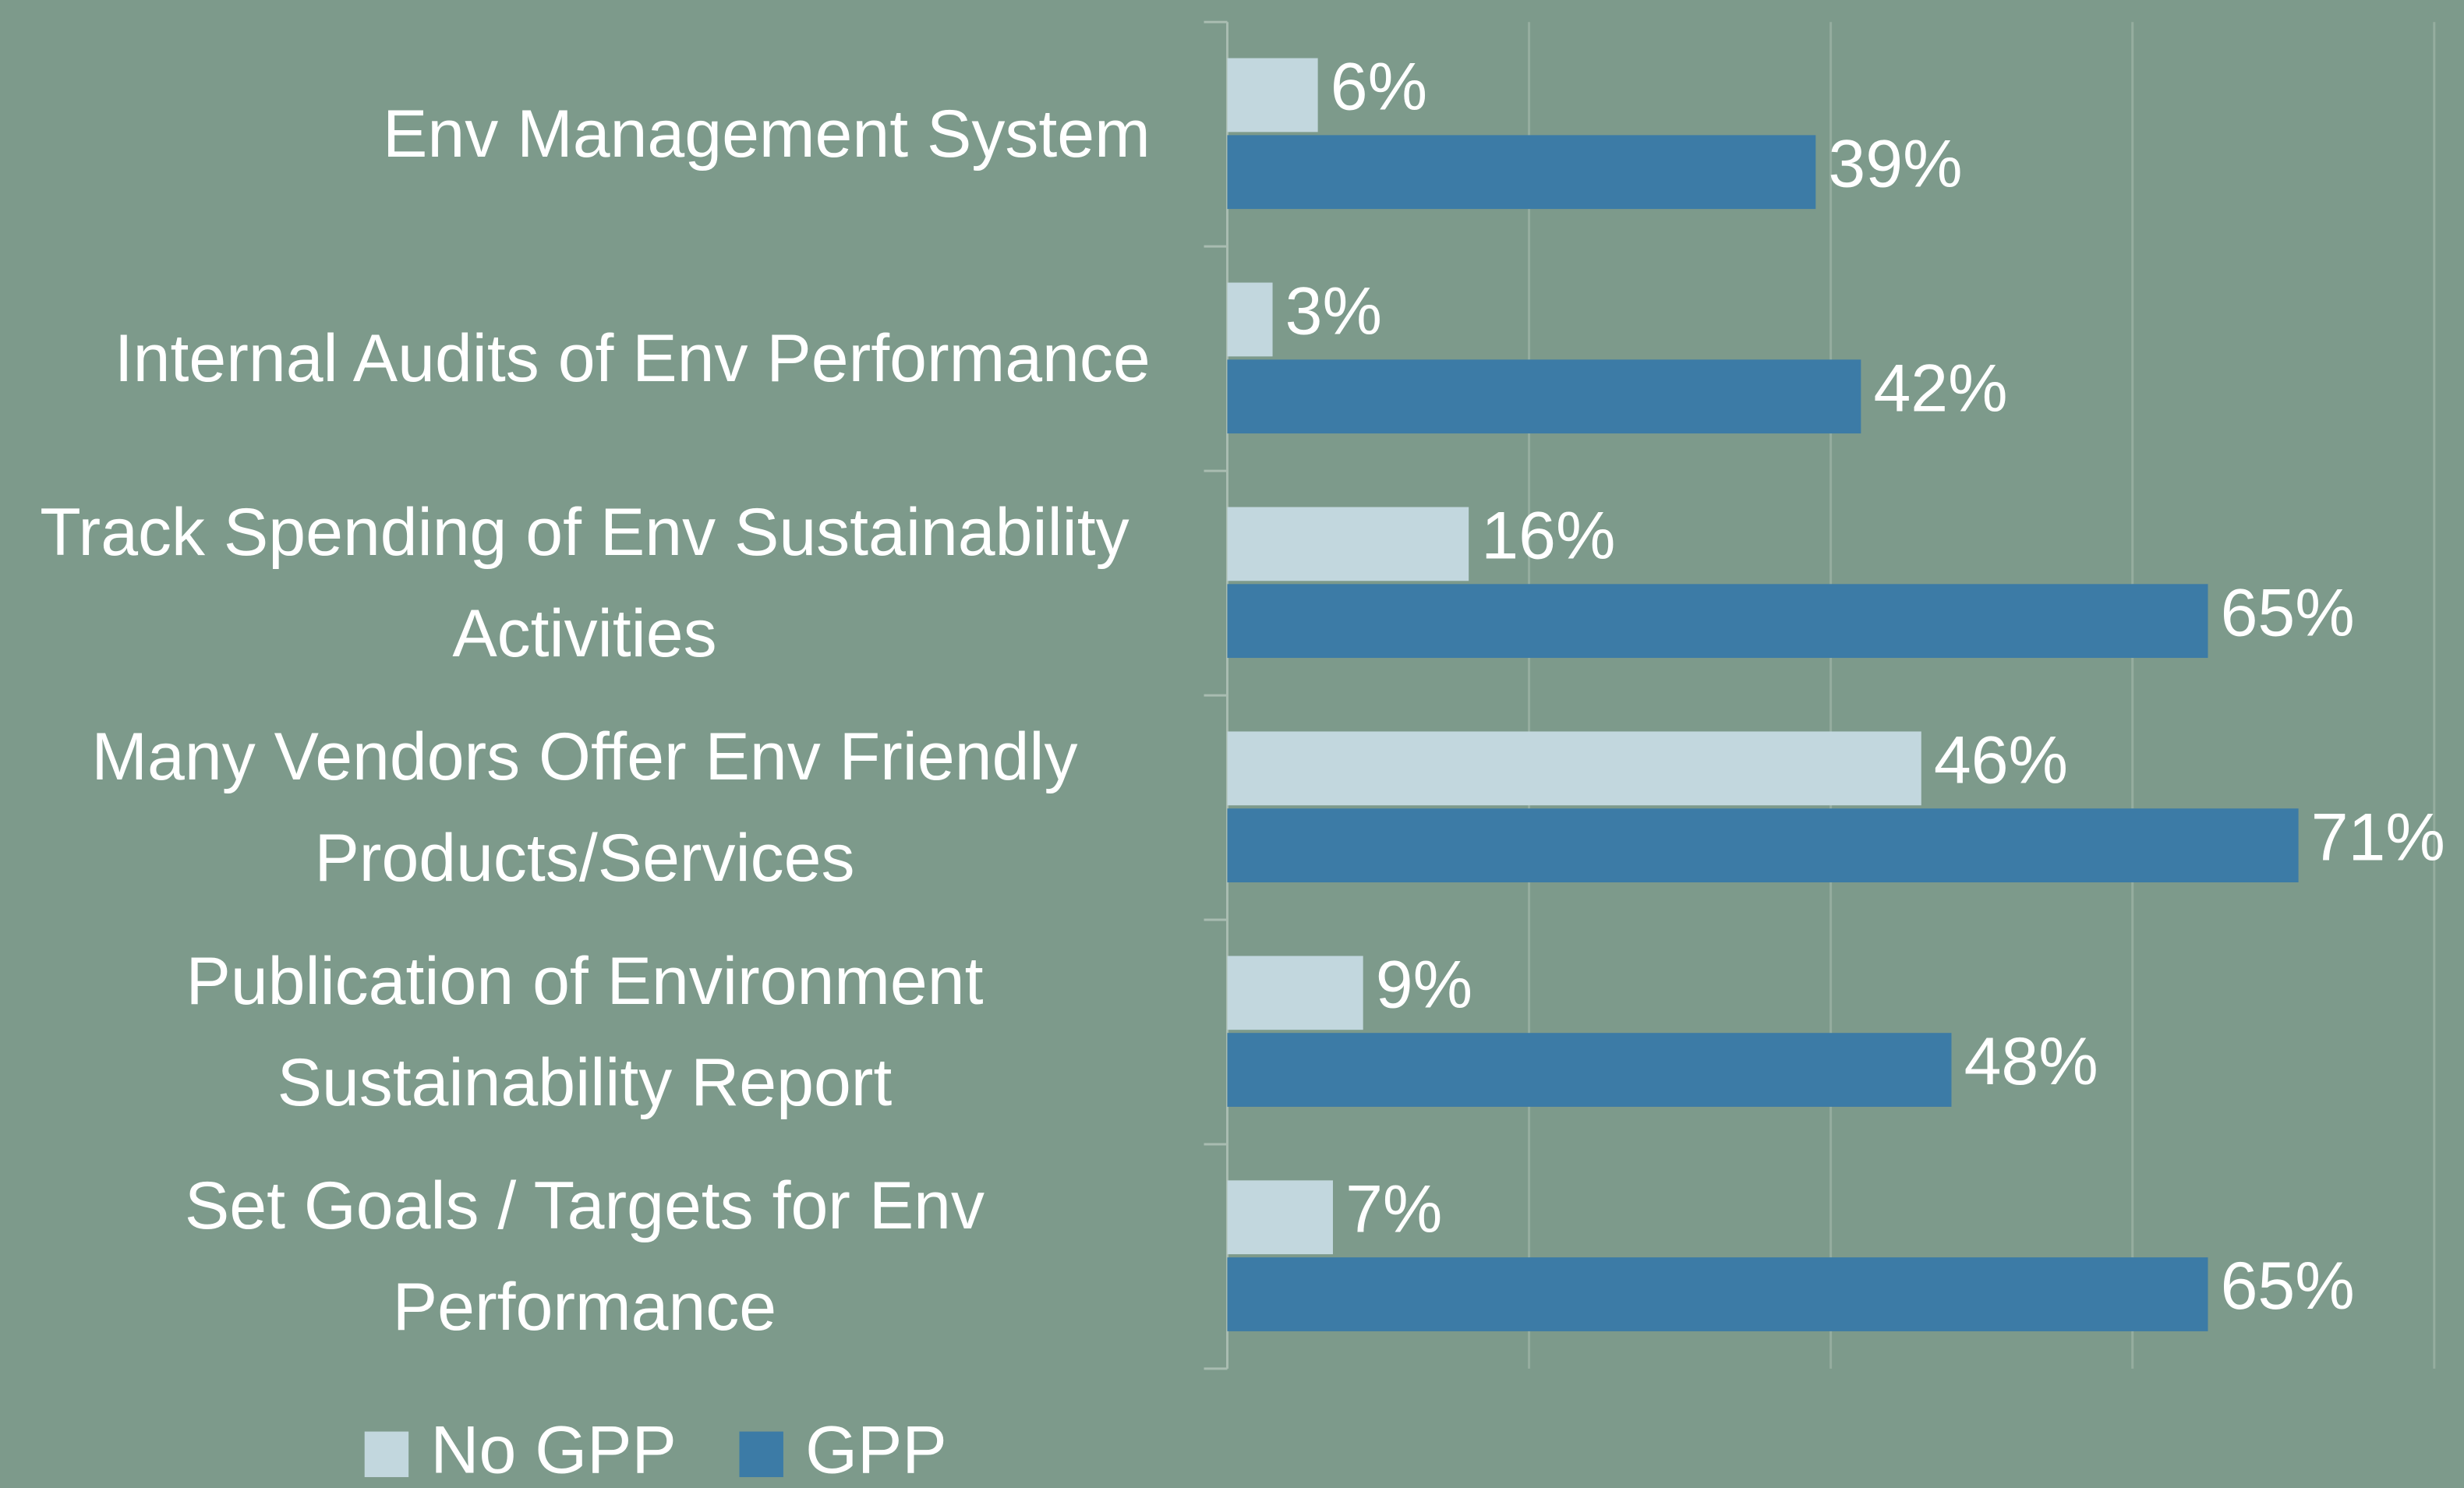  I want to click on category-label: Set Goals / Targets for Env Performance, so click(584, 1256).